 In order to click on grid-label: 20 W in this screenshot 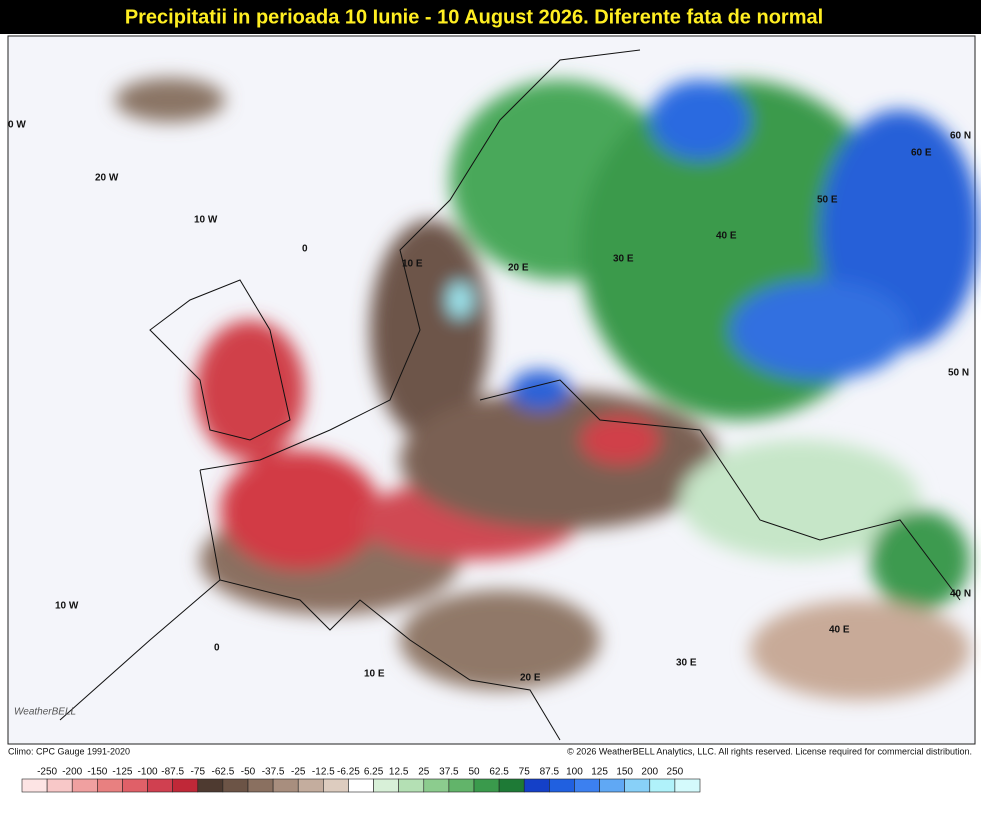, I will do `click(107, 178)`.